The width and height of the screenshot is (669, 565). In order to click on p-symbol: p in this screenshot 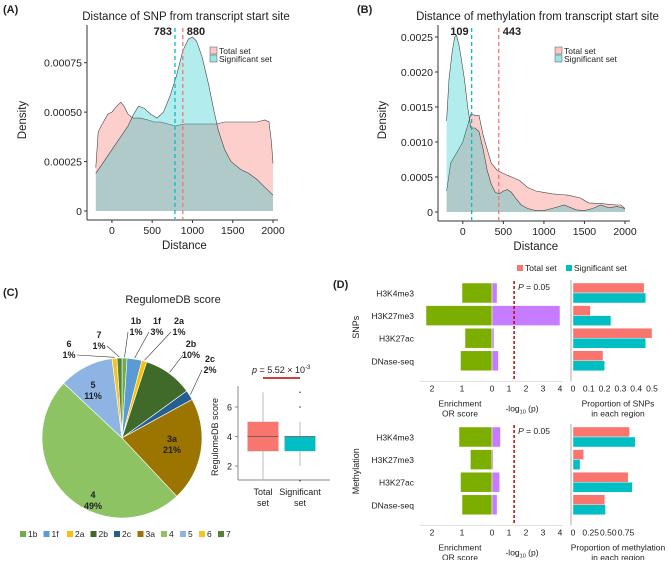, I will do `click(254, 370)`.